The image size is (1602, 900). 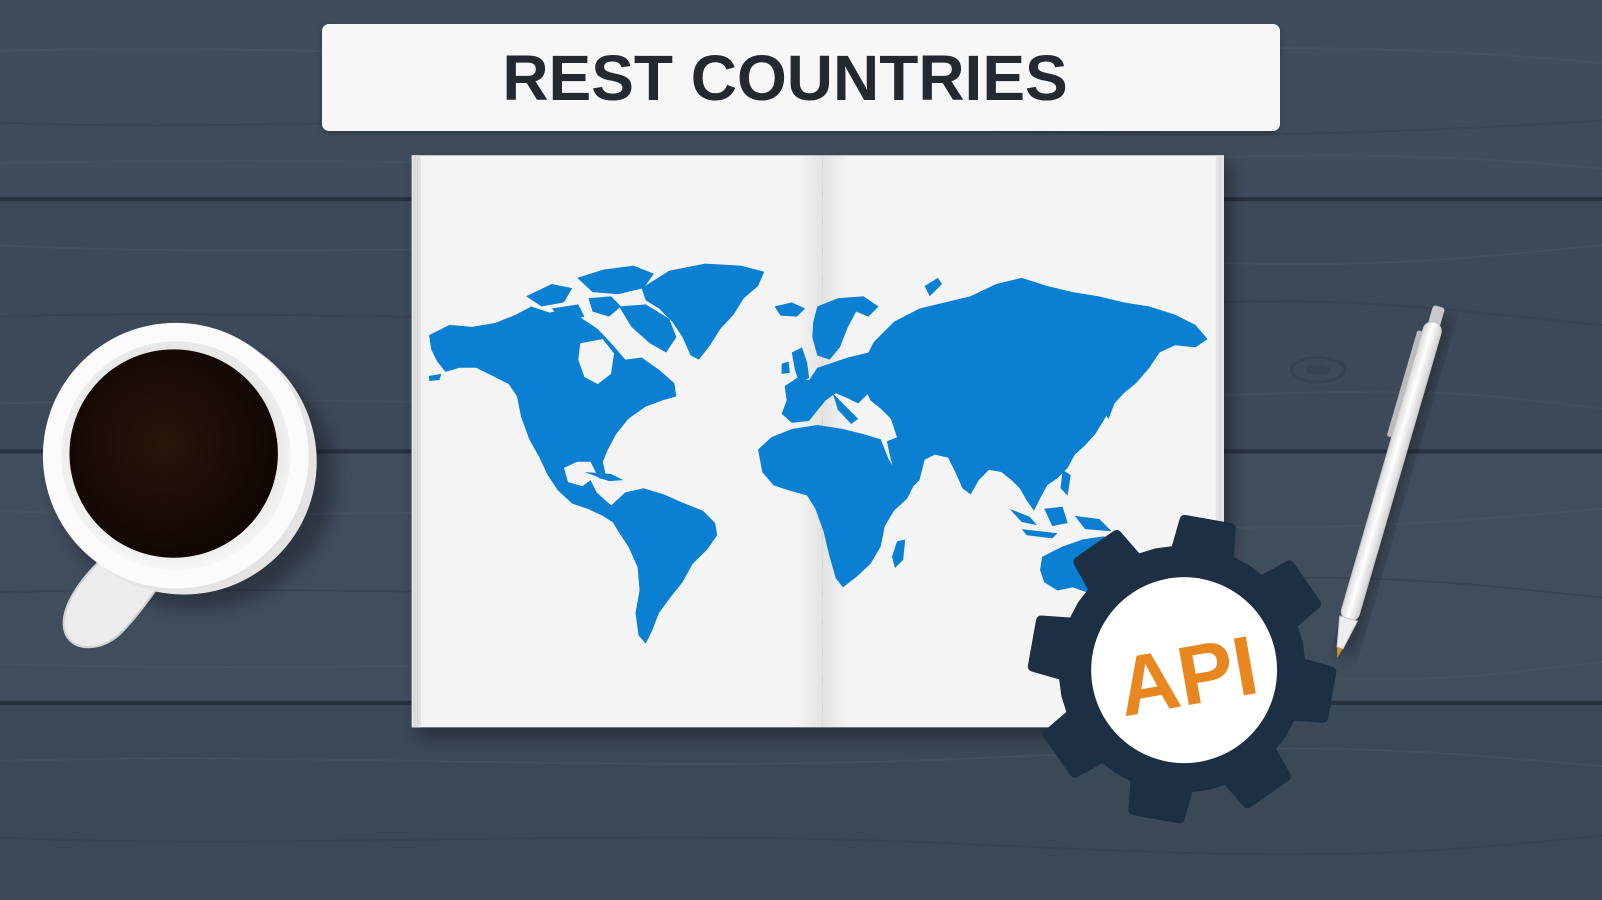 I want to click on continent-south-america, so click(x=664, y=566).